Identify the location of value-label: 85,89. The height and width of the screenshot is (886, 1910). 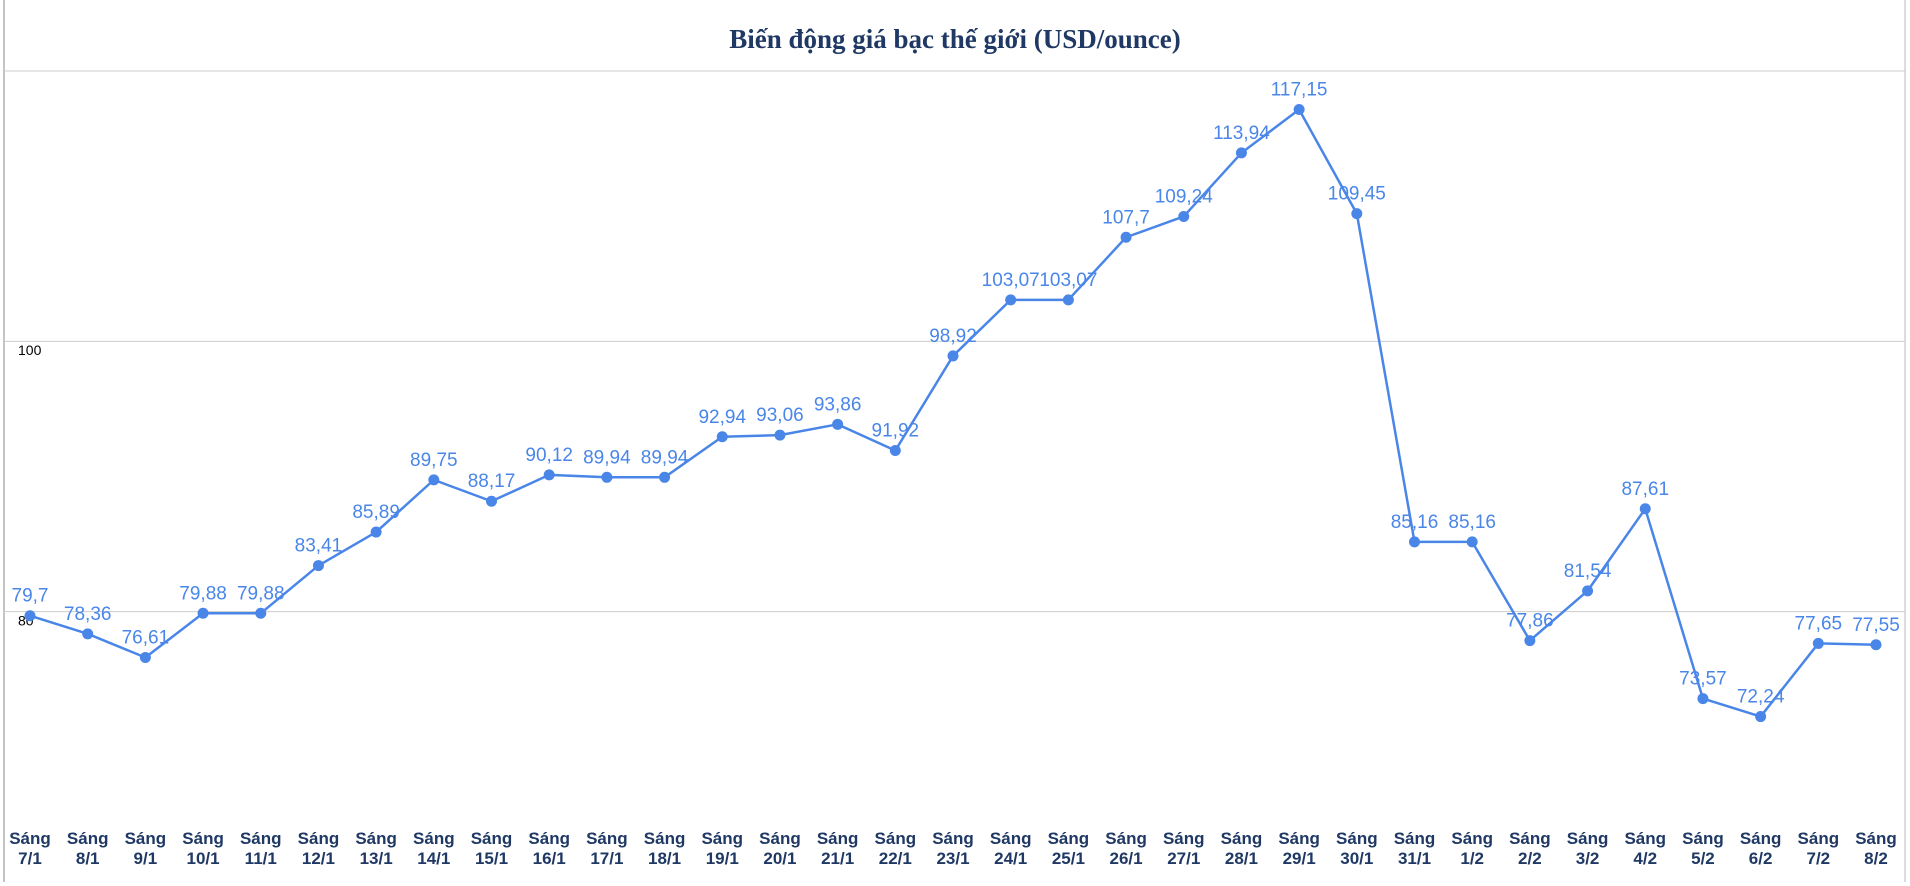
(376, 512).